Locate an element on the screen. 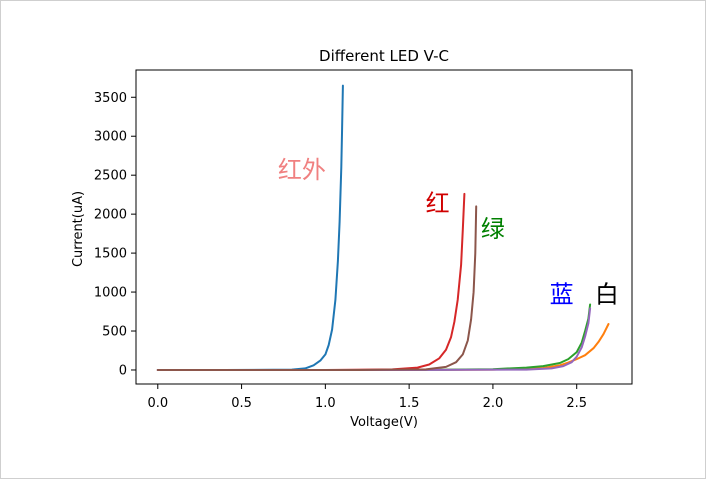 The width and height of the screenshot is (706, 479). annotation-label-0: 红外 is located at coordinates (302, 170).